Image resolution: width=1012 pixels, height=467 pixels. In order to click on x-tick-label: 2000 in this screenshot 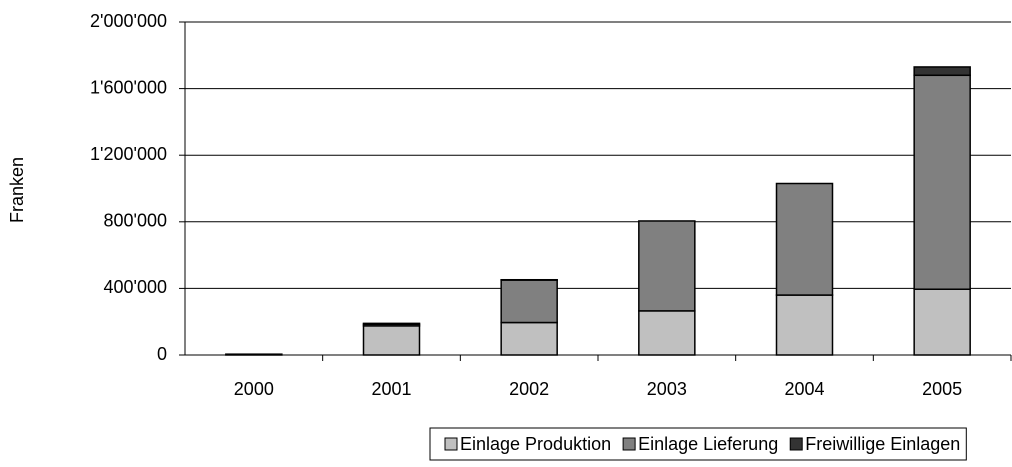, I will do `click(254, 389)`.